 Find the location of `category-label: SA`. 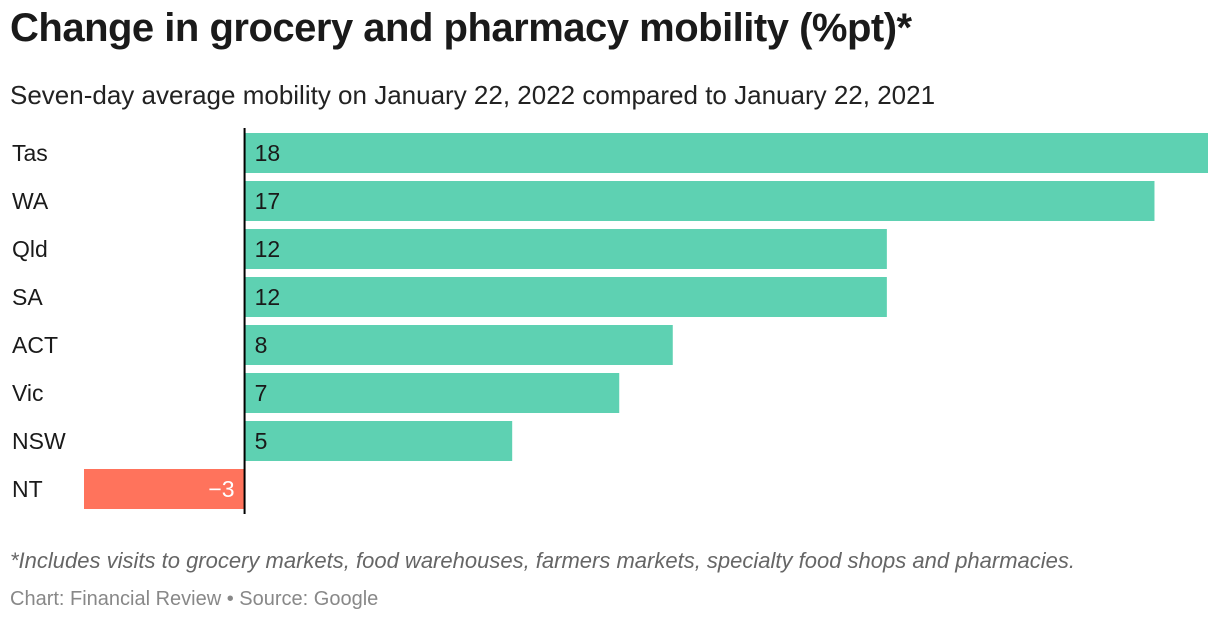

category-label: SA is located at coordinates (27, 297).